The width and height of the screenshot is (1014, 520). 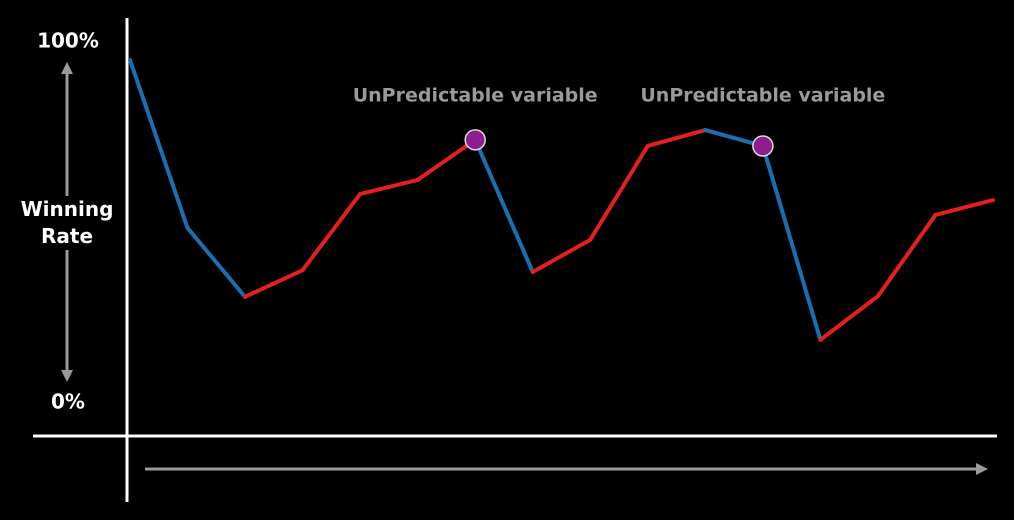 What do you see at coordinates (68, 402) in the screenshot?
I see `y-tick-label: 0%` at bounding box center [68, 402].